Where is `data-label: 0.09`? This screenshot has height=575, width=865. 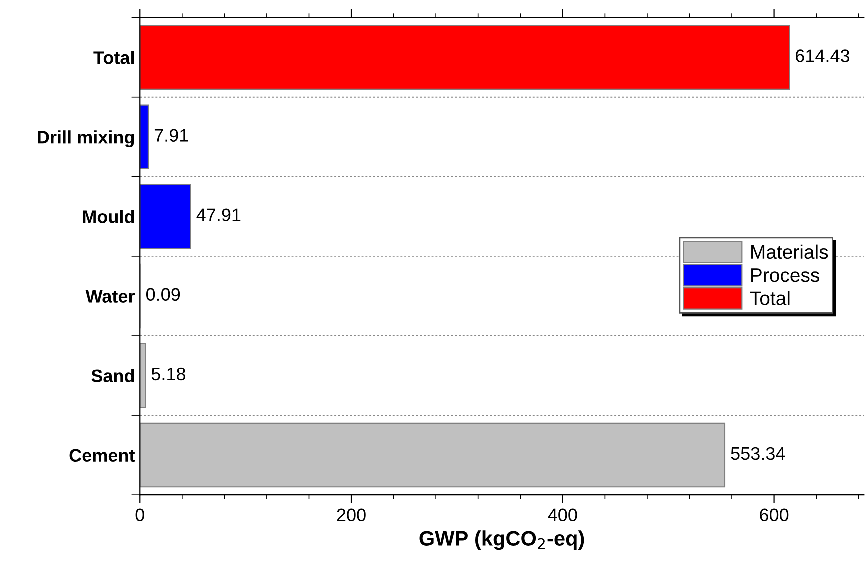 data-label: 0.09 is located at coordinates (163, 295).